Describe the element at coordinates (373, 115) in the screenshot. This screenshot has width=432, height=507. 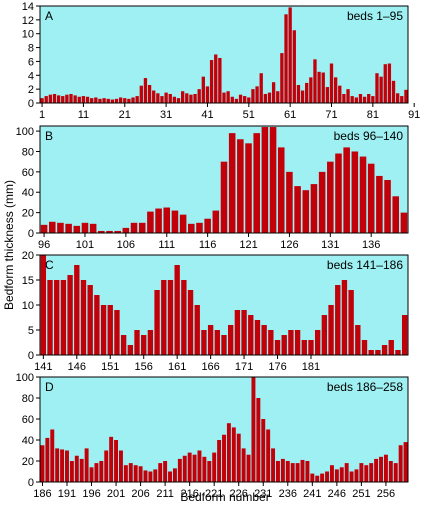
I see `x-tick-label: 81` at that location.